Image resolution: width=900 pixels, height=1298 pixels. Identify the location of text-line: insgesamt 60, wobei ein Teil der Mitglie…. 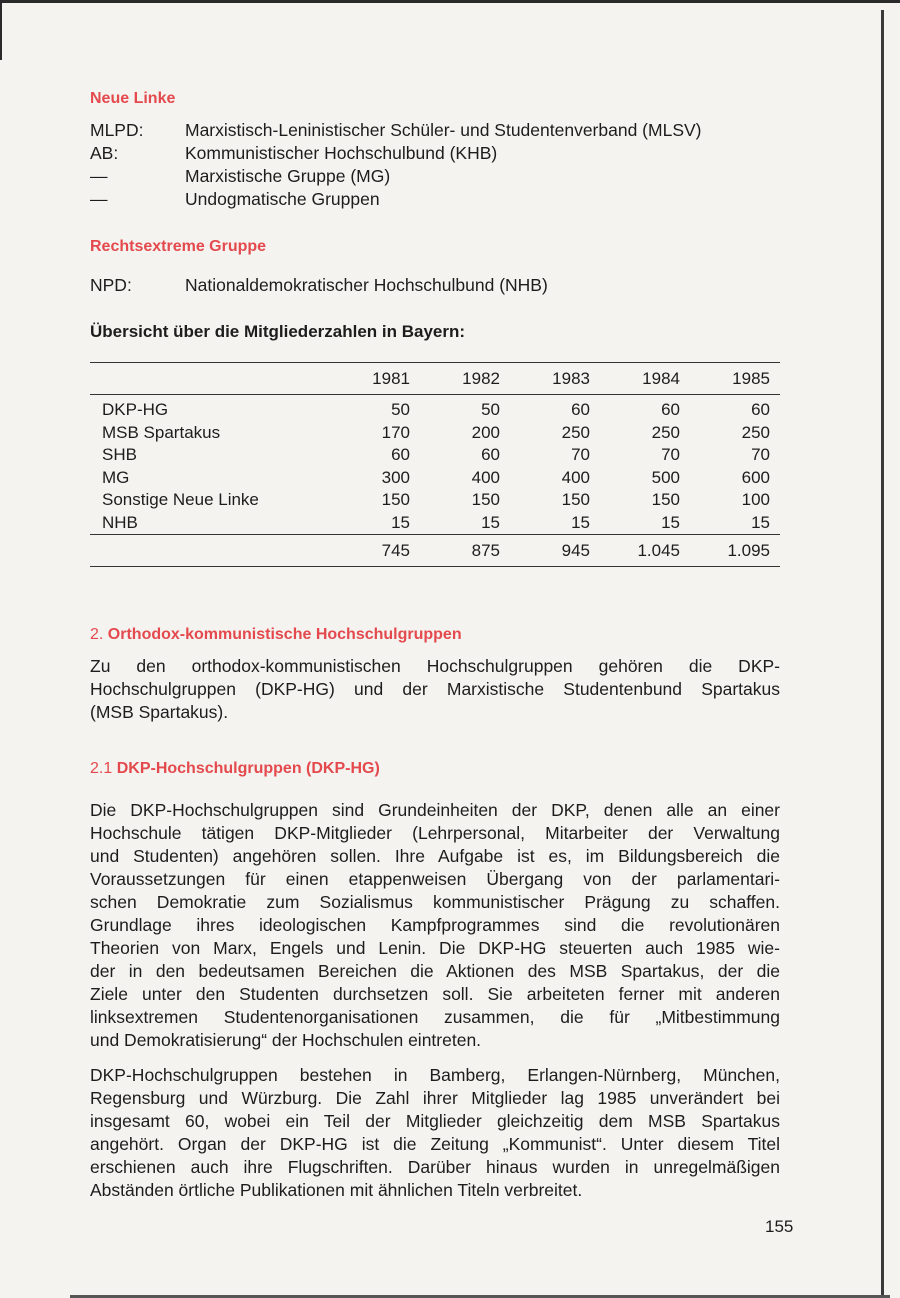
(435, 1121).